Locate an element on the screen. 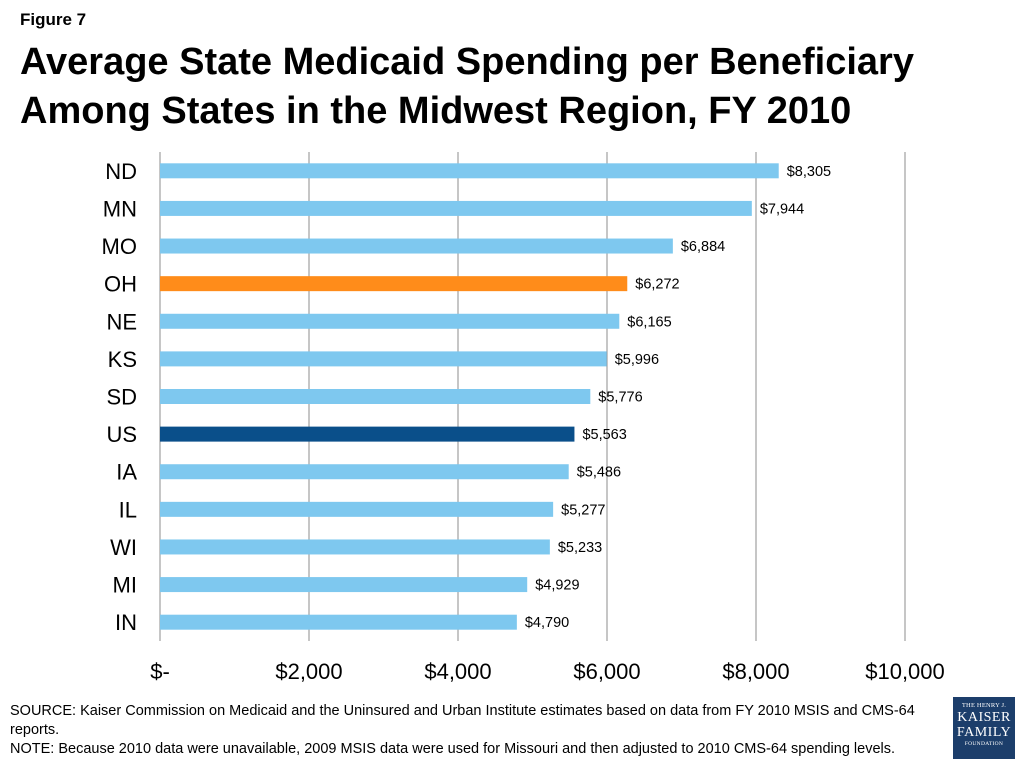 The image size is (1024, 768). bar-wi is located at coordinates (355, 547).